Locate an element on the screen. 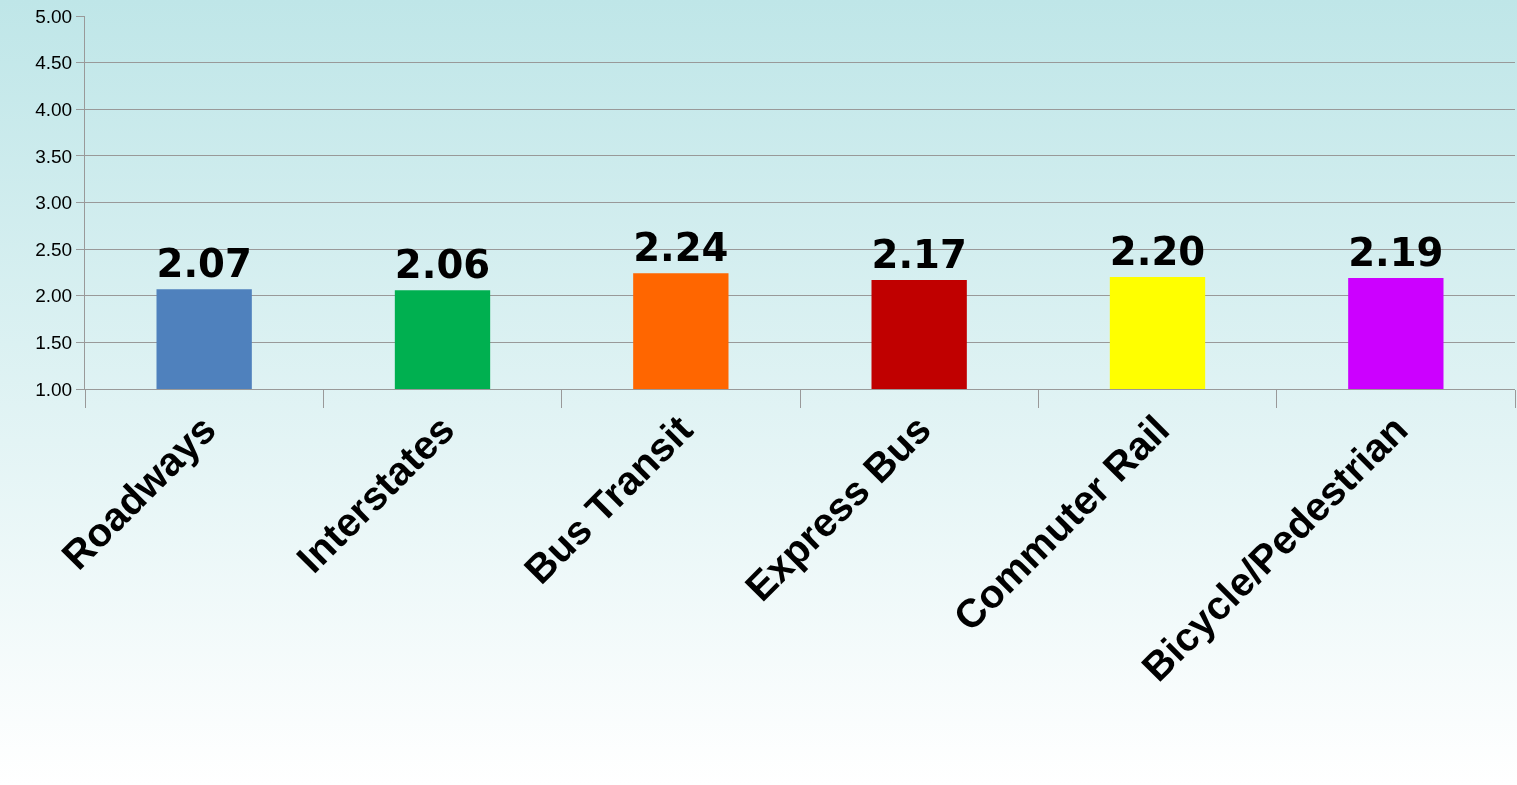 This screenshot has height=785, width=1517. y-tick-label: 4.50 is located at coordinates (54, 63).